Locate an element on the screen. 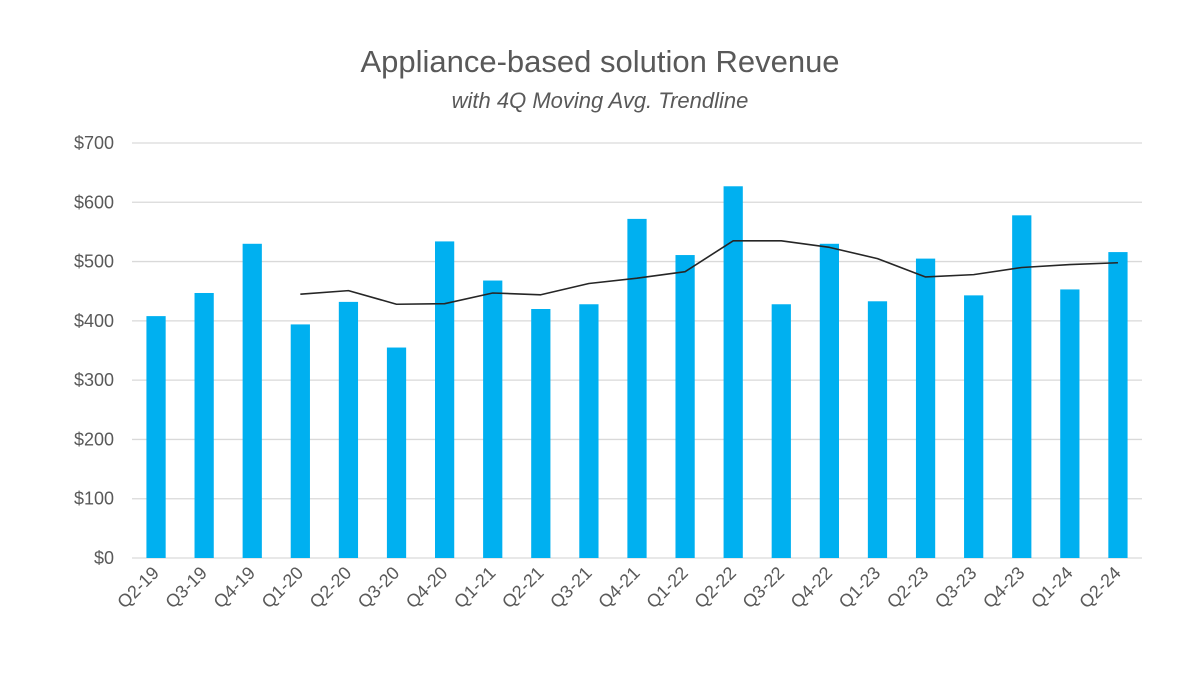 The height and width of the screenshot is (675, 1200). x-tick-label: Q3-20 is located at coordinates (379, 588).